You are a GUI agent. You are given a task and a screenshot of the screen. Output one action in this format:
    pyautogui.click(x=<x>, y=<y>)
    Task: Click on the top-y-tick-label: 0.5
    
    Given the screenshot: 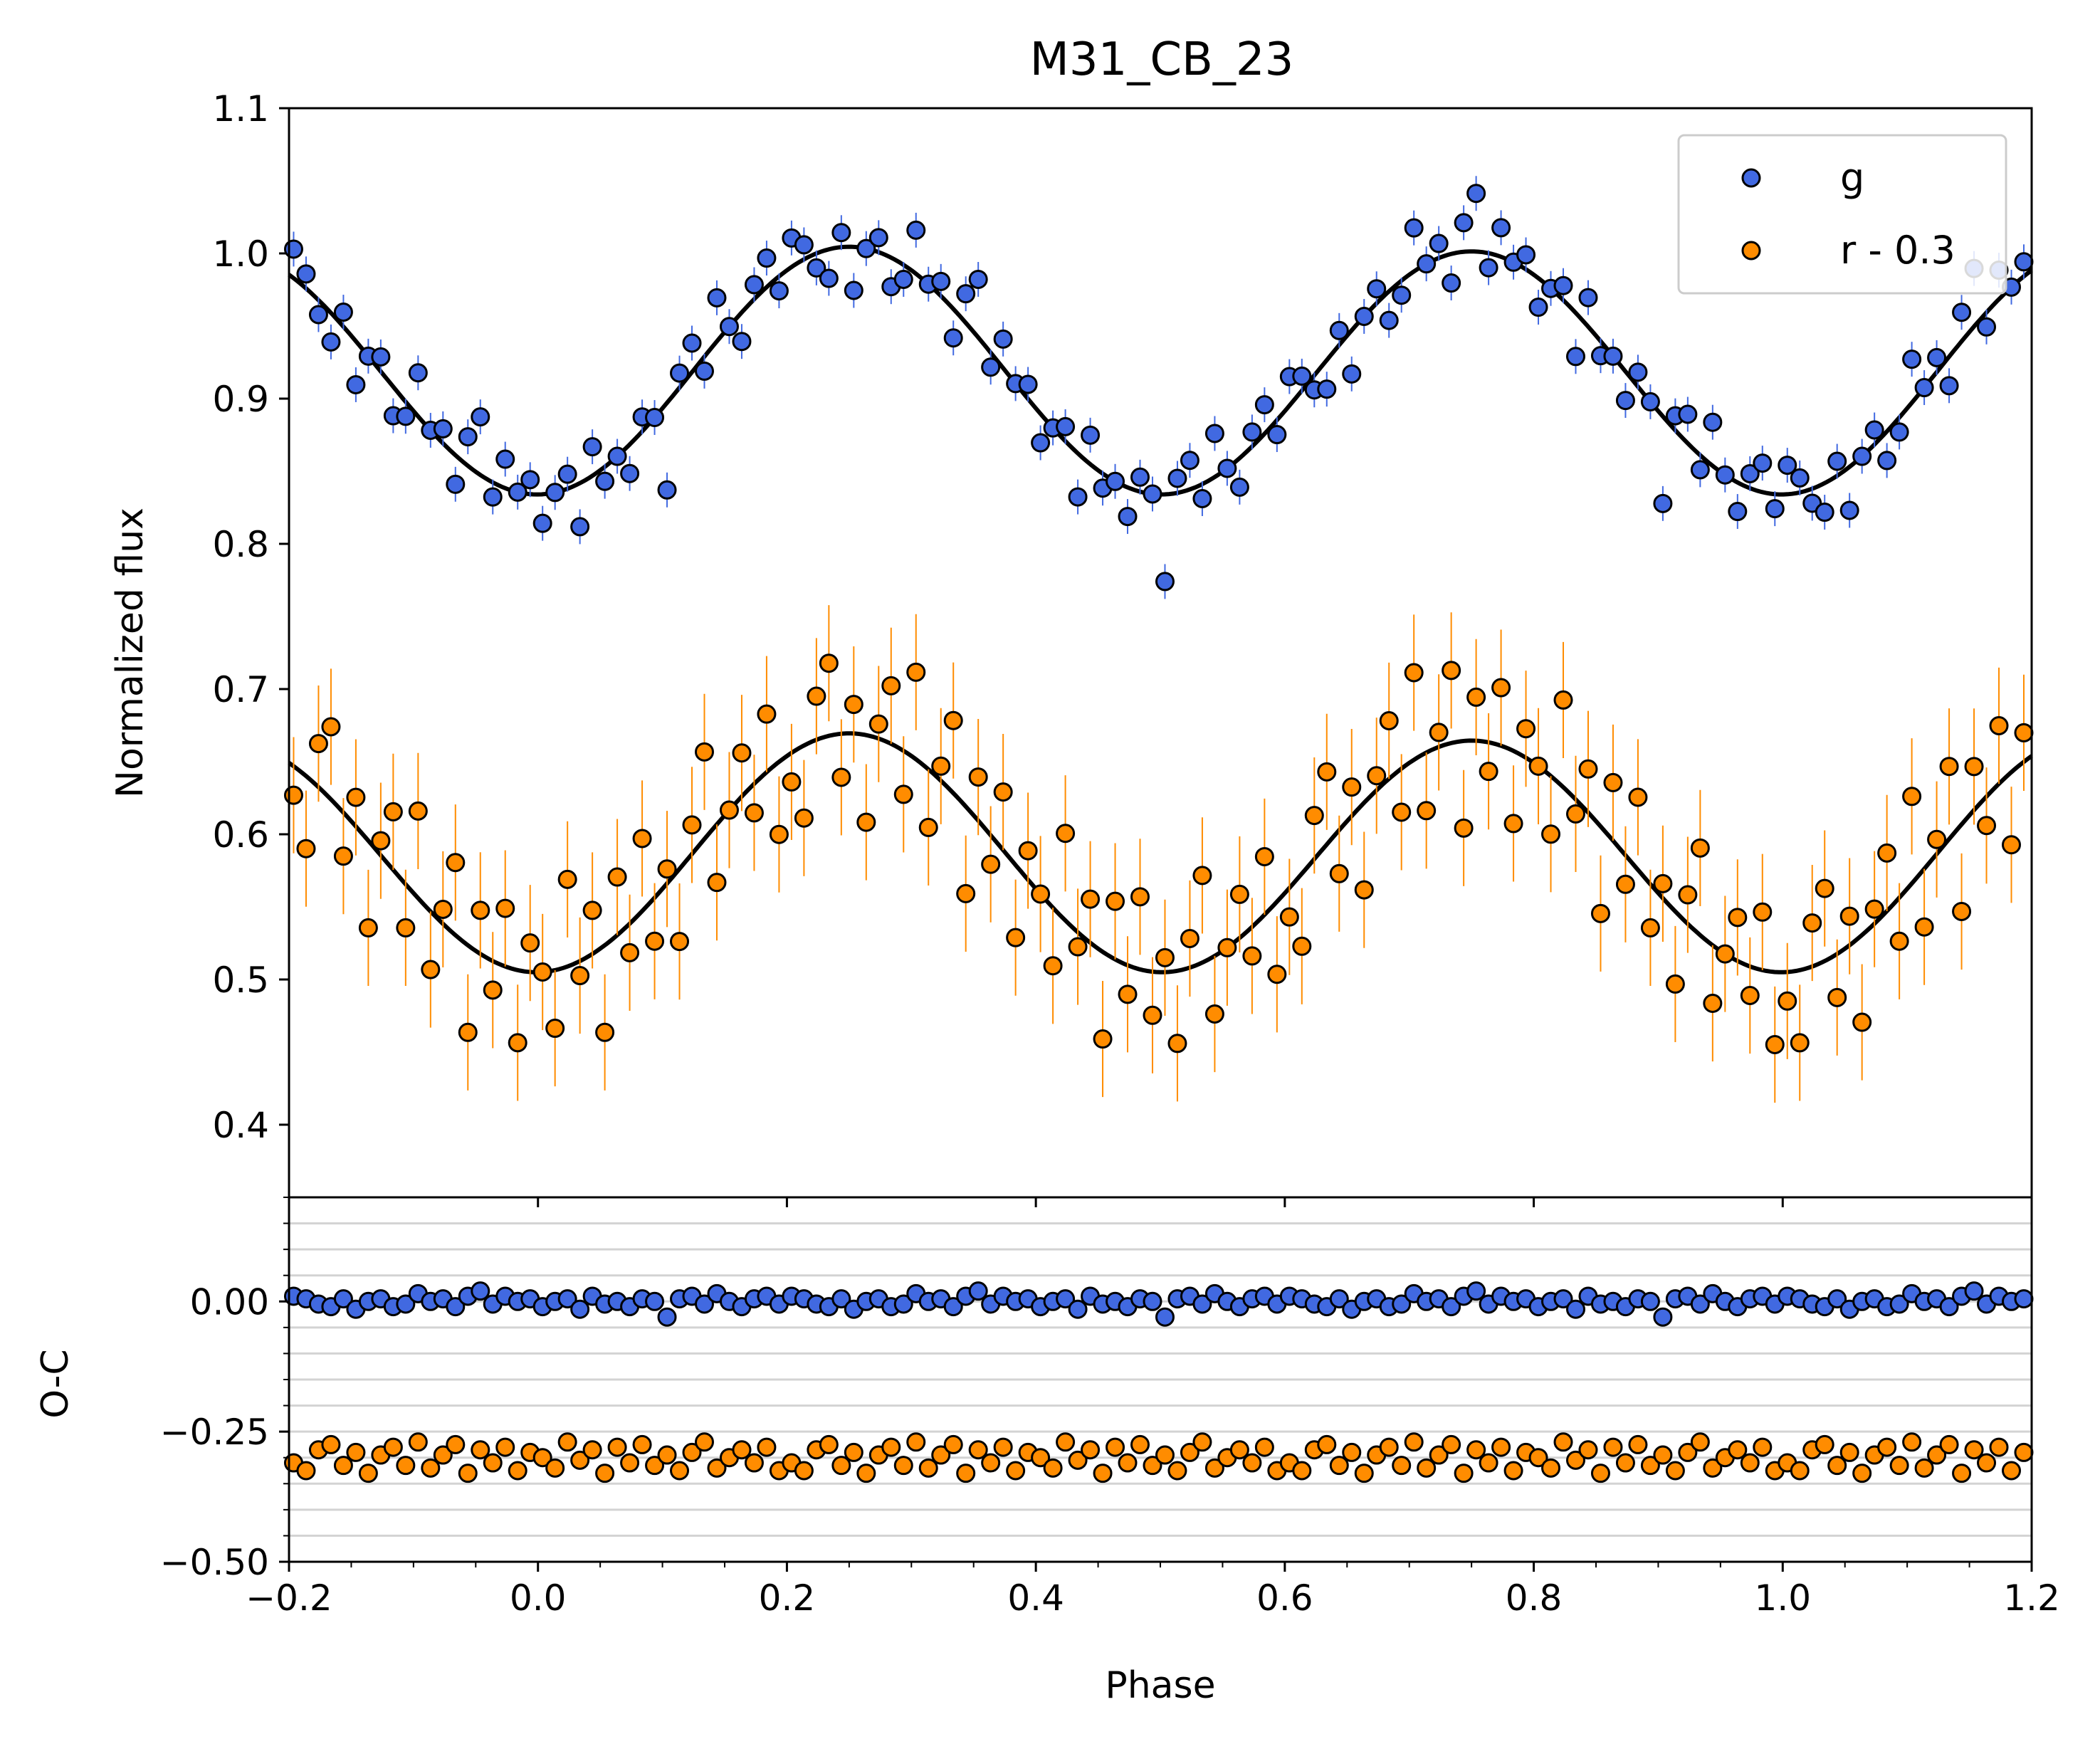 What is the action you would take?
    pyautogui.click(x=240, y=980)
    